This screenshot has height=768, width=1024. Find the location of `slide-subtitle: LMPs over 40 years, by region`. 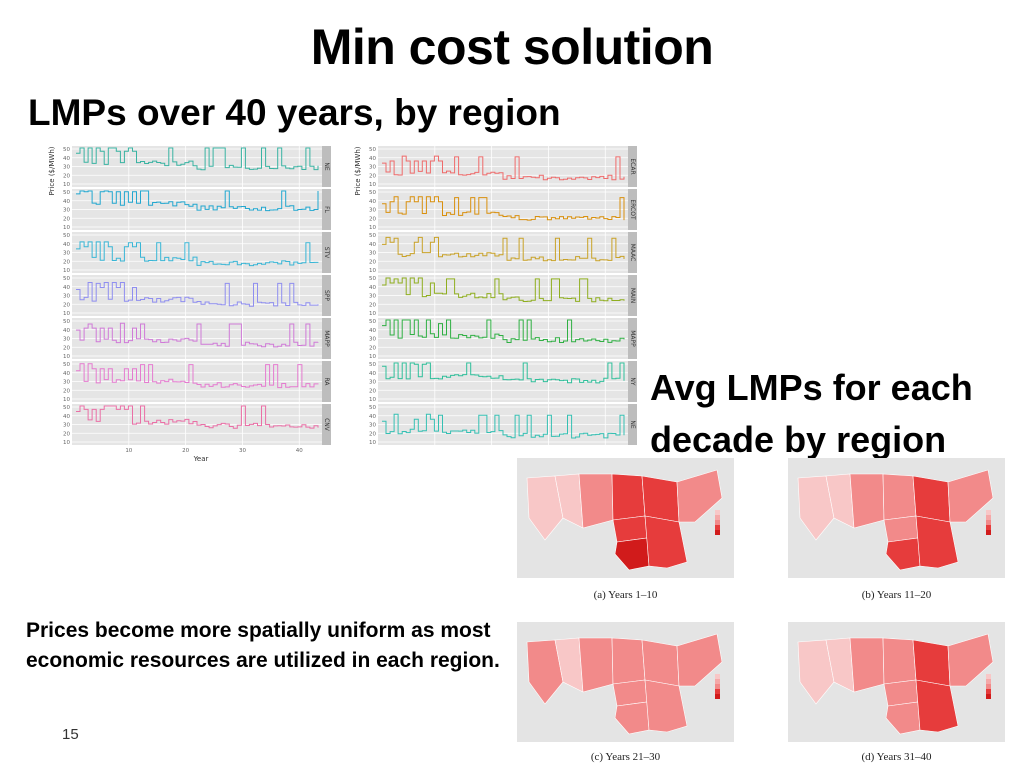

slide-subtitle: LMPs over 40 years, by region is located at coordinates (294, 112).